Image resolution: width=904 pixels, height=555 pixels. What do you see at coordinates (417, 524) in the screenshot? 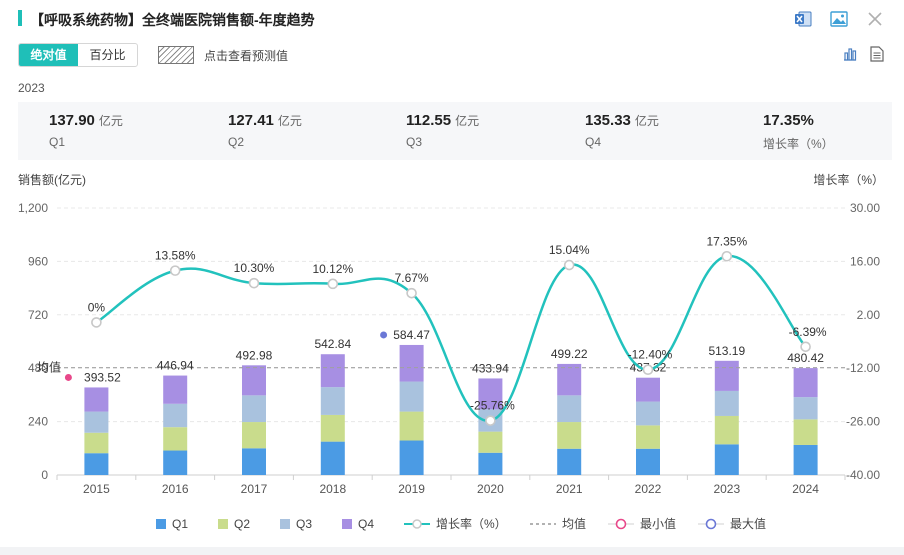
I see `legend-point-swatch` at bounding box center [417, 524].